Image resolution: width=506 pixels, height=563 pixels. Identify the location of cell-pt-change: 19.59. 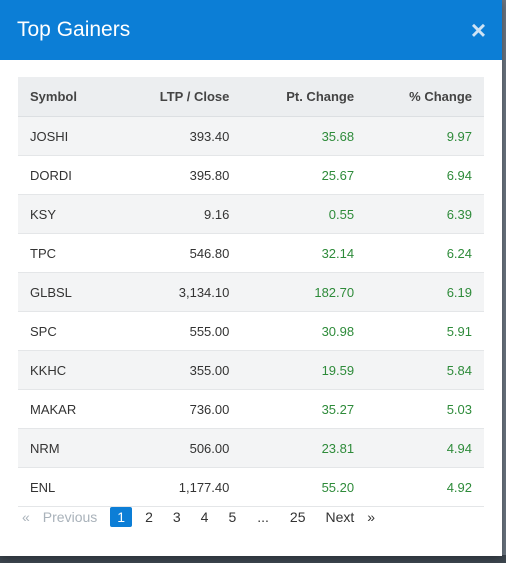
(304, 370).